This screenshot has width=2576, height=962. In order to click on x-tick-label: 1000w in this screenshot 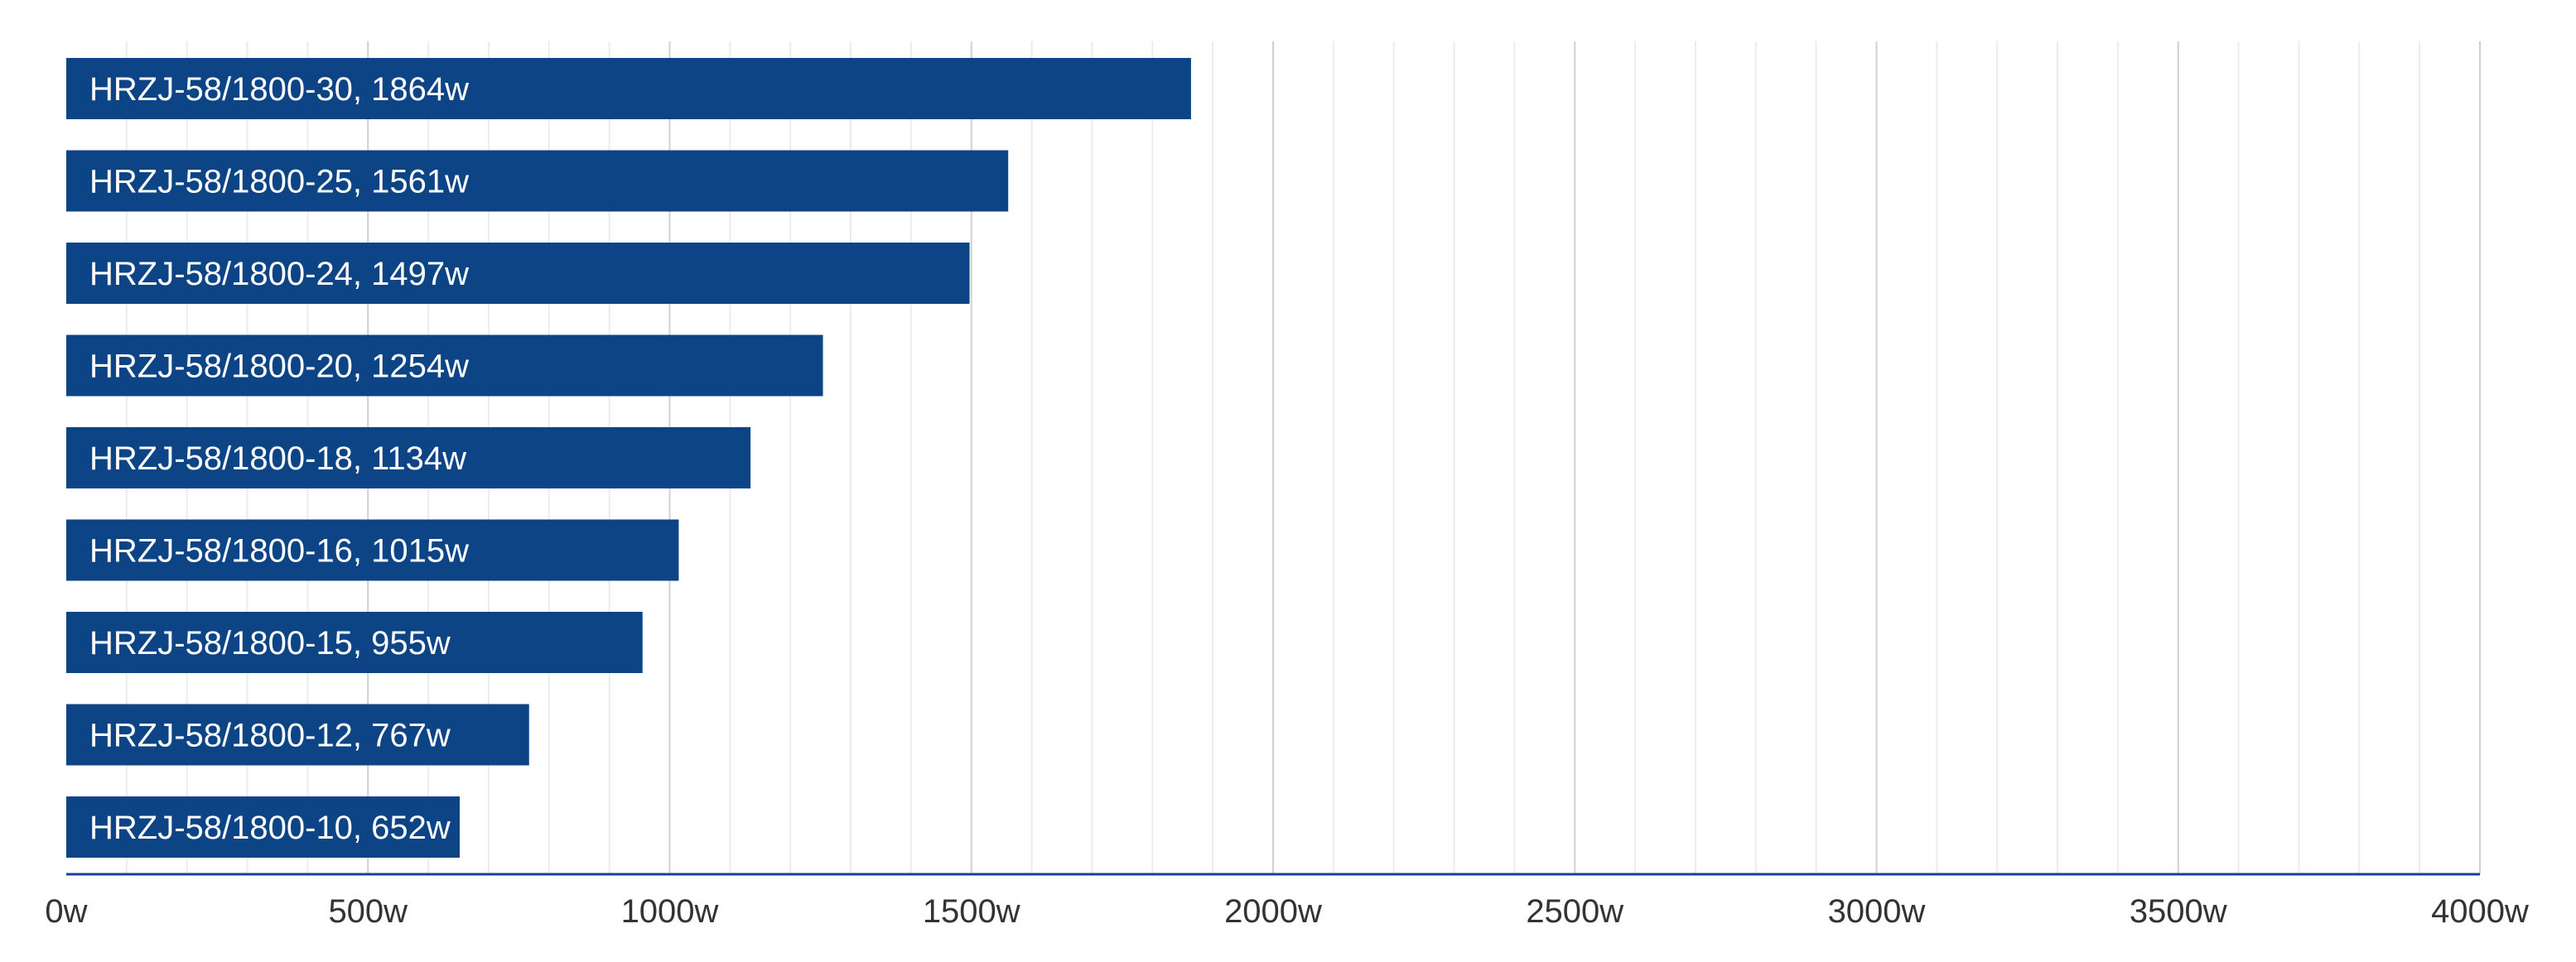, I will do `click(670, 911)`.